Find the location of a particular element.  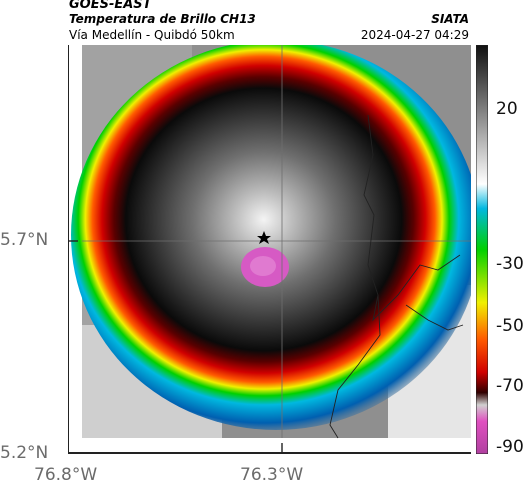

timestamp-label: 2024-04-27 04:29 is located at coordinates (414, 35).